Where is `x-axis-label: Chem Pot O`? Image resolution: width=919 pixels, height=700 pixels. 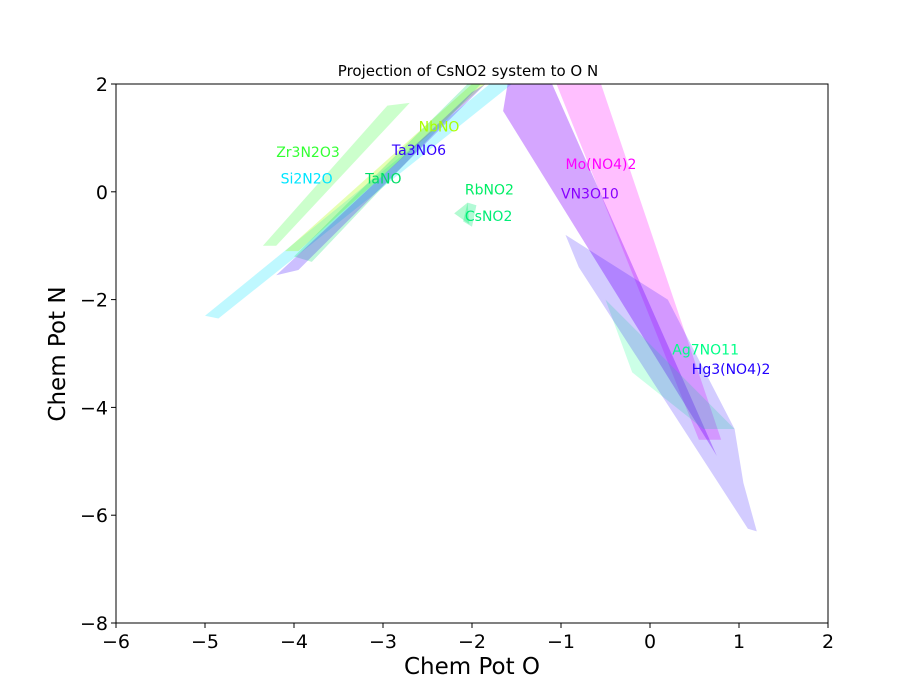
x-axis-label: Chem Pot O is located at coordinates (472, 667).